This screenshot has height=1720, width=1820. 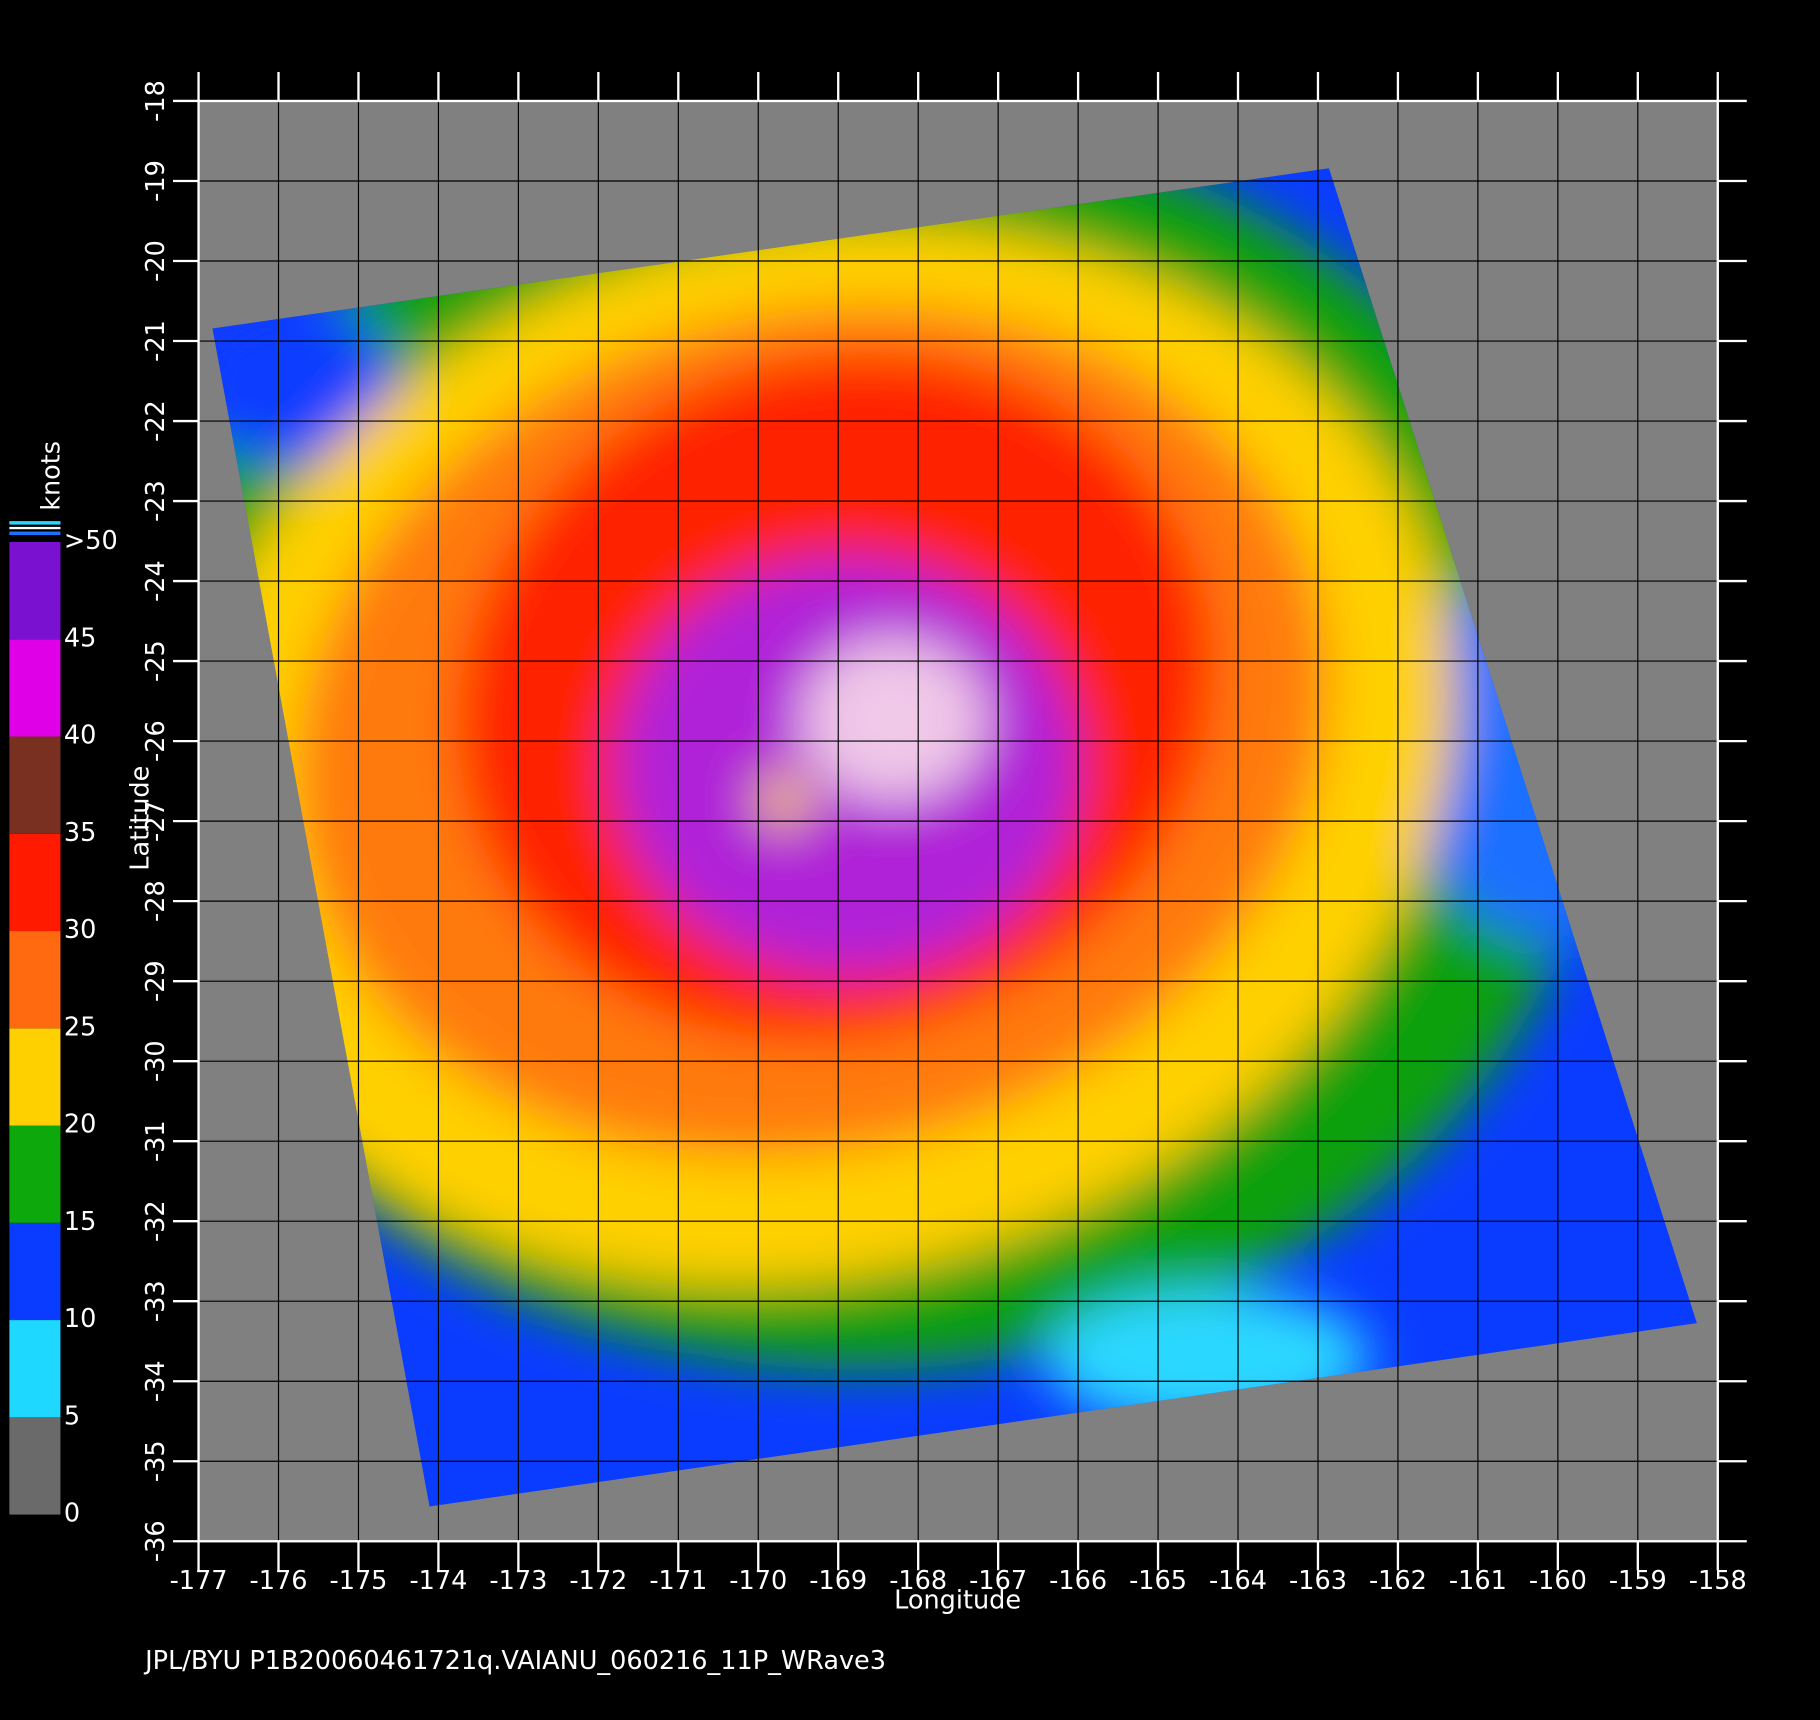 I want to click on y-tick-label: -21, so click(x=156, y=341).